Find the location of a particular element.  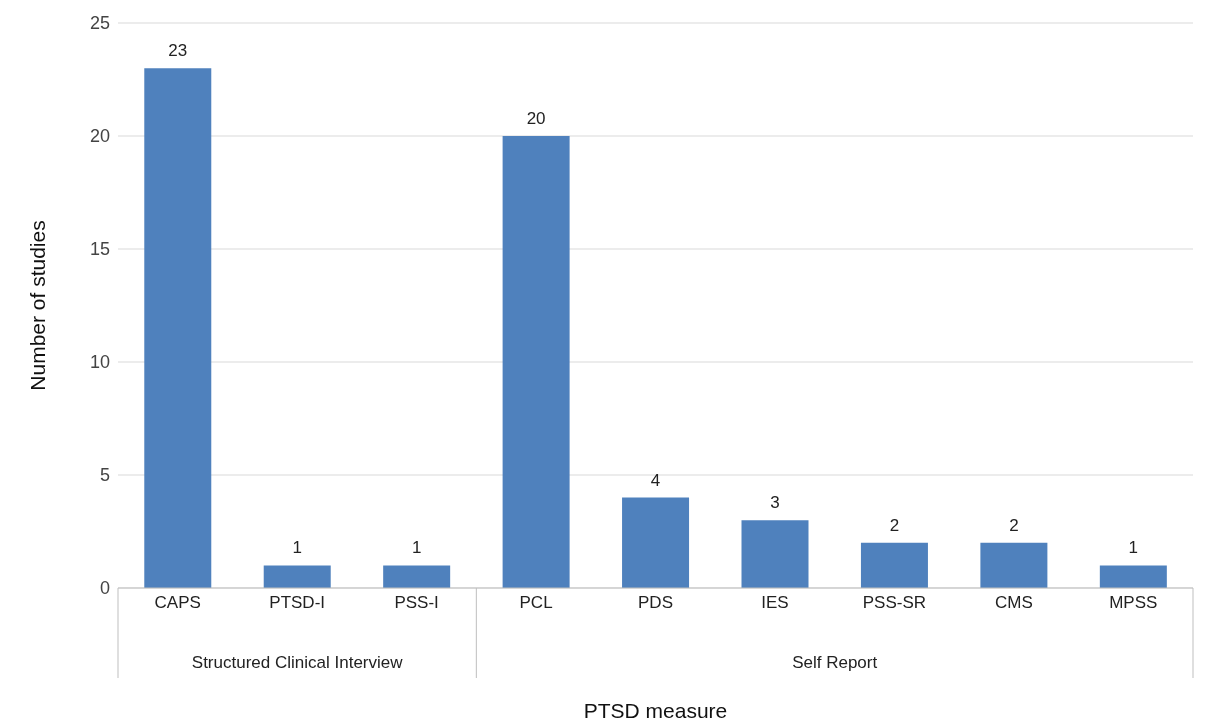

x-tick-label: PCL is located at coordinates (536, 603).